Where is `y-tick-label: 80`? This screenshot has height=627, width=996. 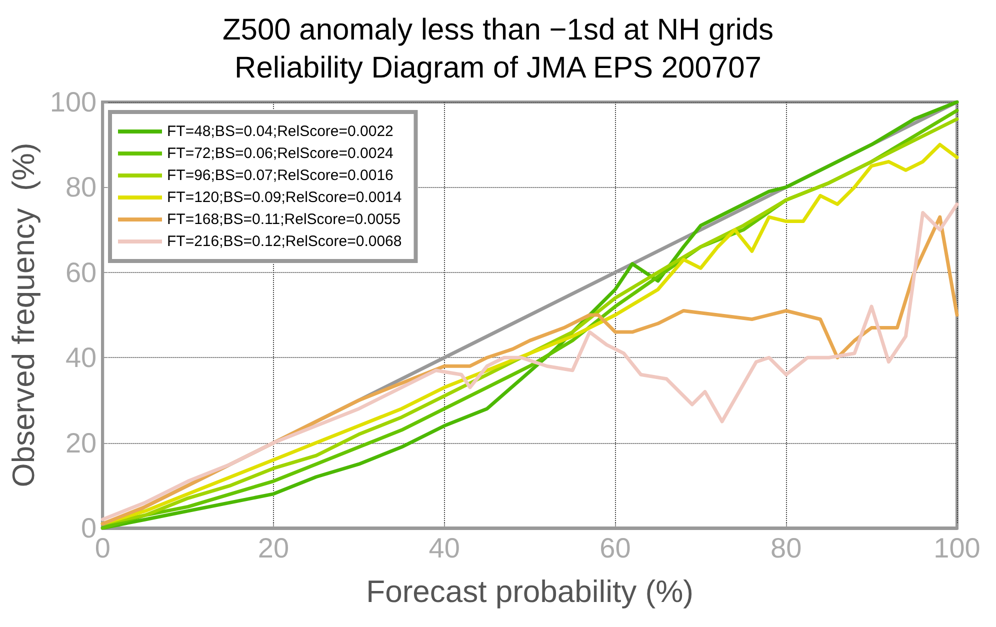 y-tick-label: 80 is located at coordinates (81, 187).